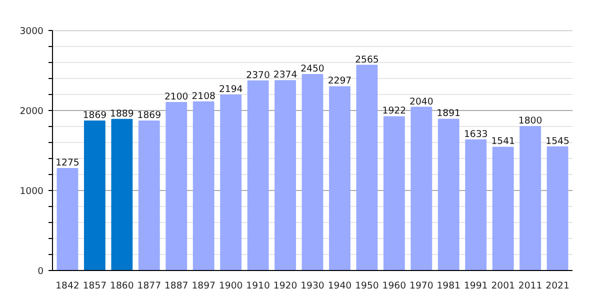  I want to click on x-tick-label: 1981, so click(448, 286).